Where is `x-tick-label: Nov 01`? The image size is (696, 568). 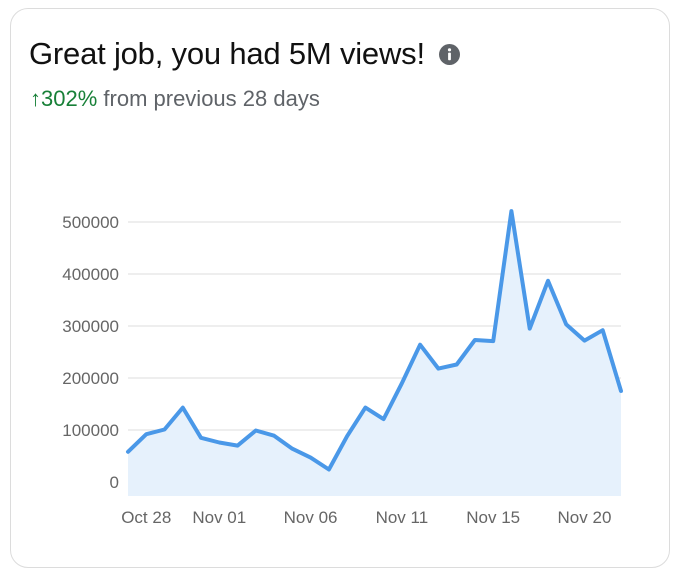
x-tick-label: Nov 01 is located at coordinates (219, 517).